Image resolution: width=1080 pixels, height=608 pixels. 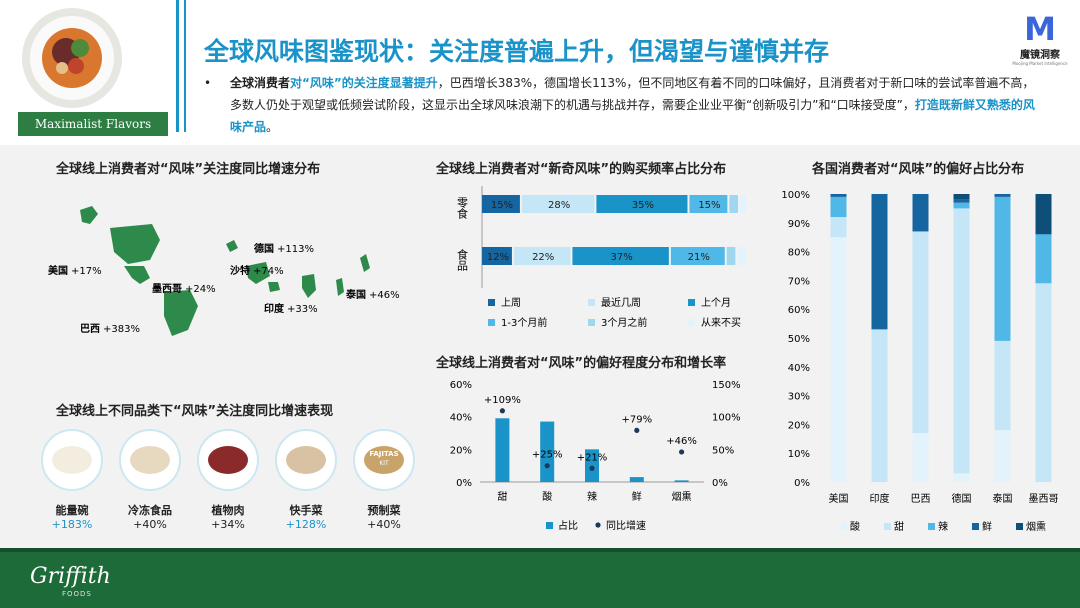 I want to click on y-right-tick: 100%, so click(x=726, y=418).